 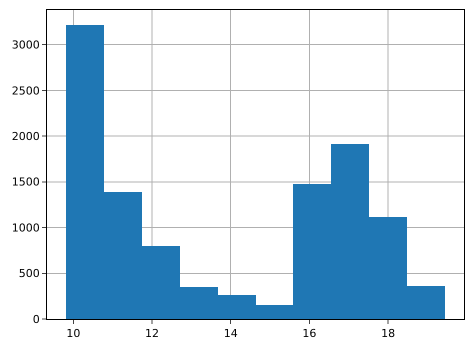 I want to click on x-tick-label: 18, so click(x=388, y=333).